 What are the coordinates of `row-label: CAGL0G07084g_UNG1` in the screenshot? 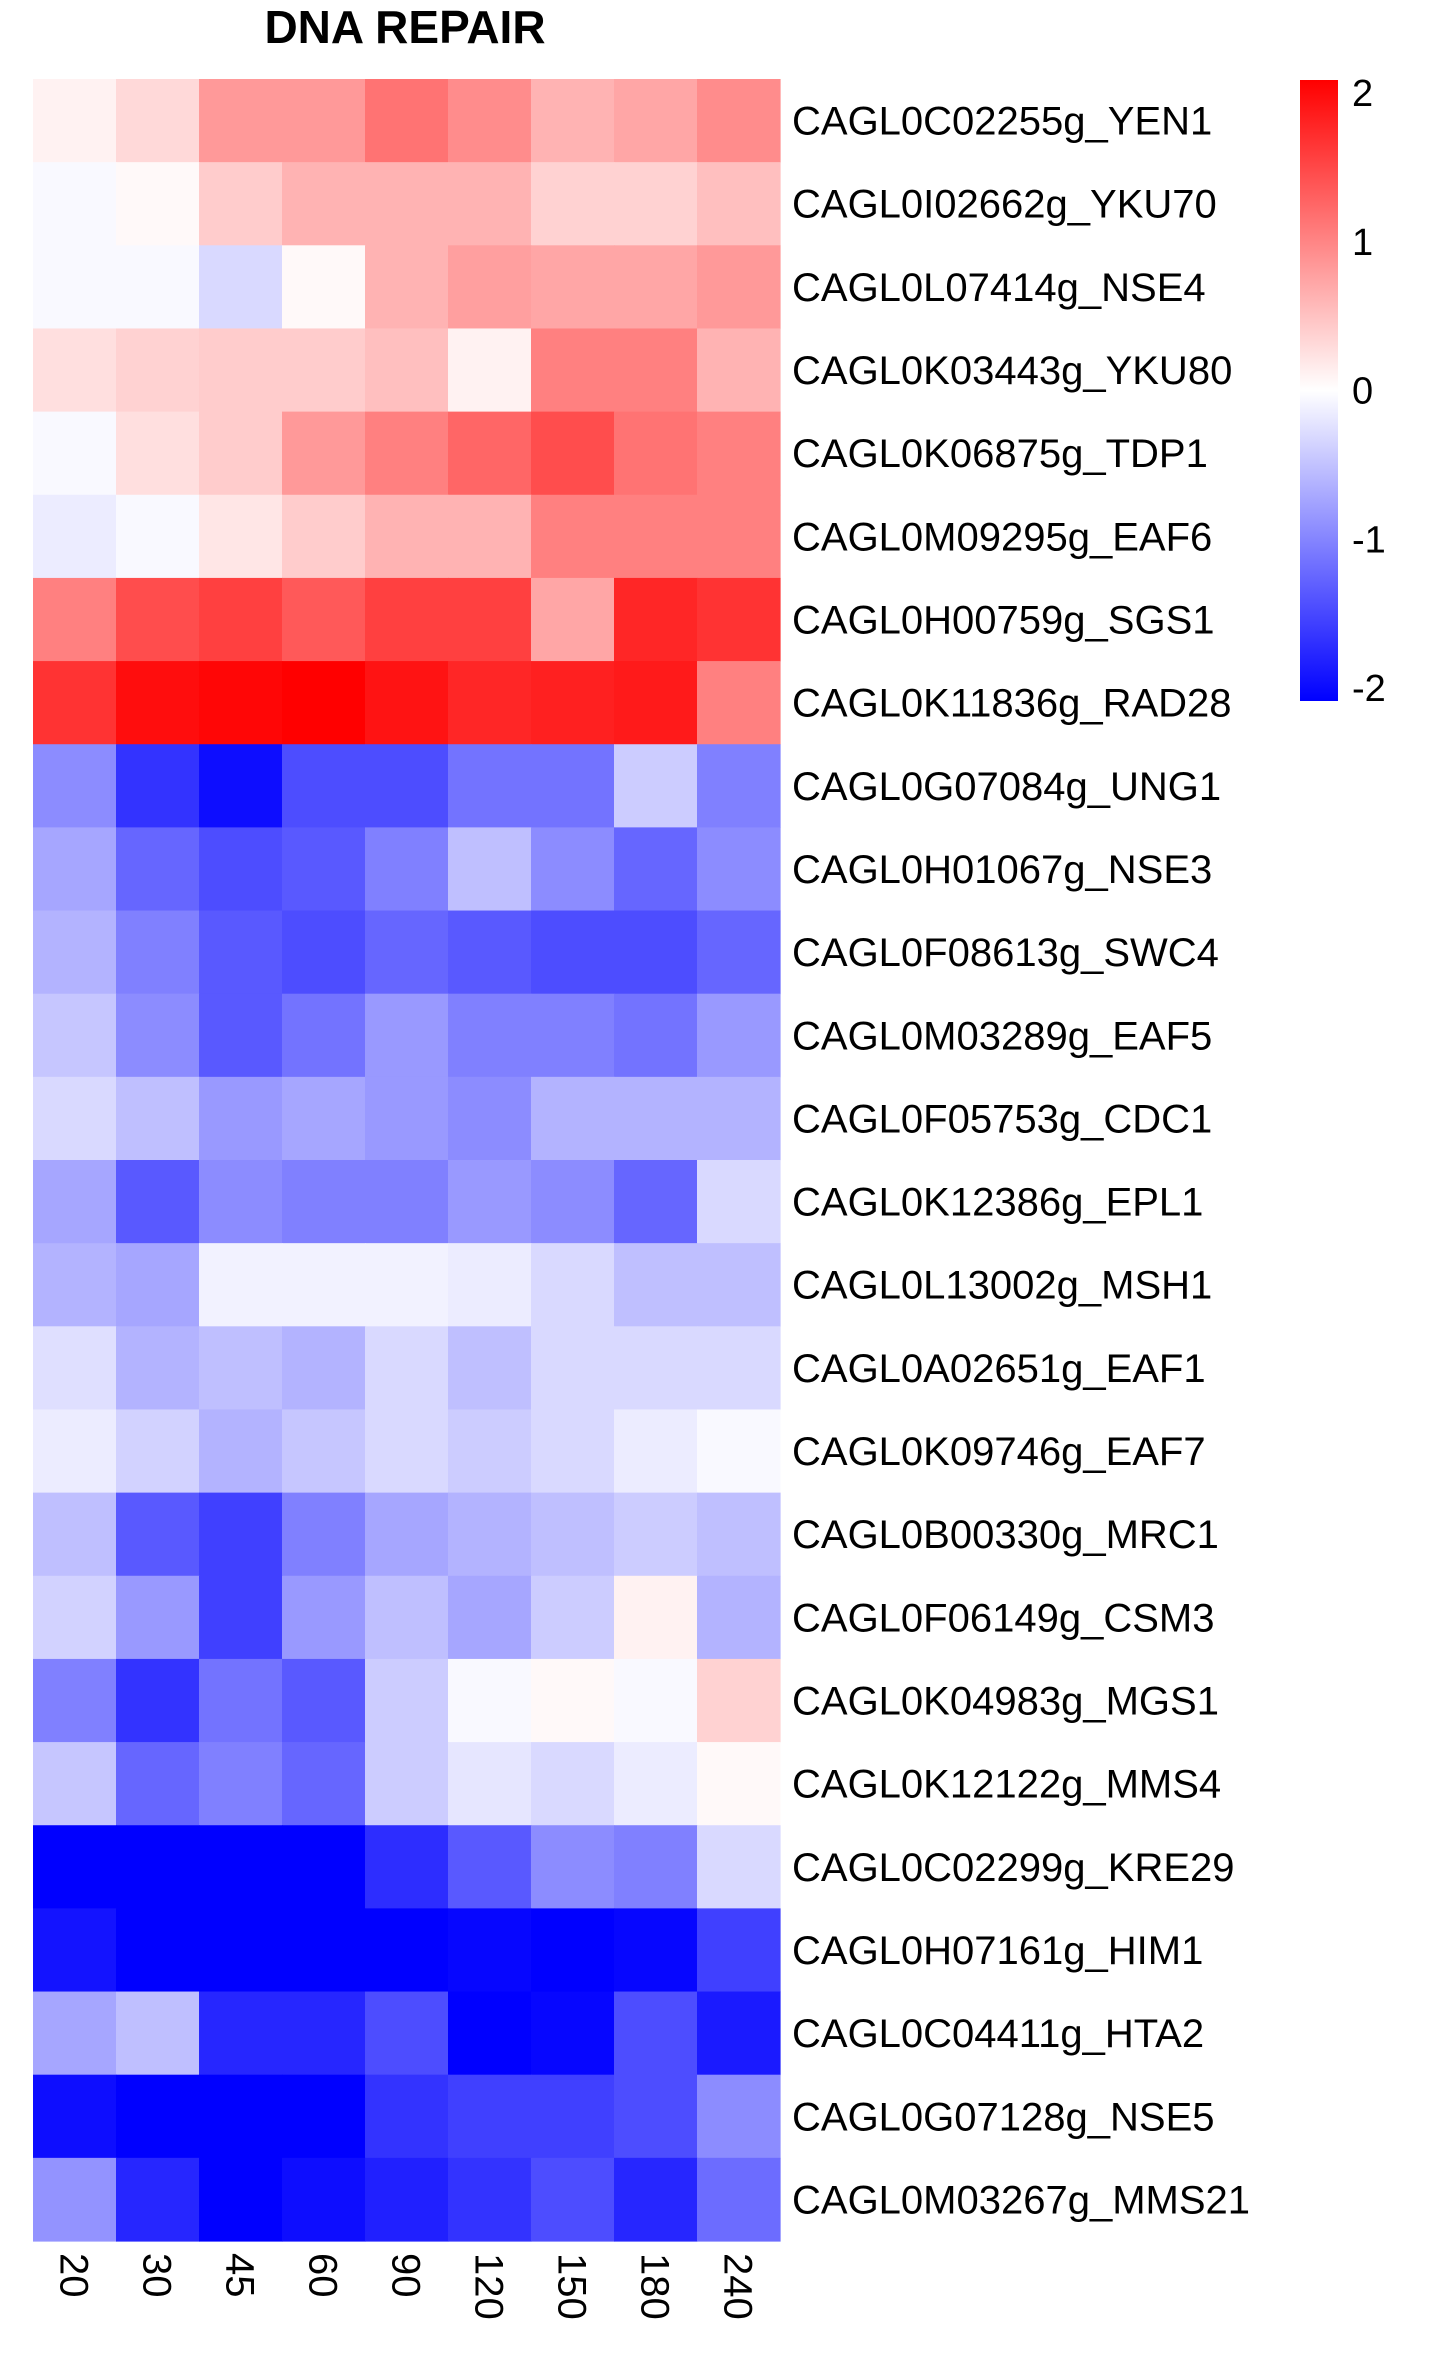 It's located at (1006, 787).